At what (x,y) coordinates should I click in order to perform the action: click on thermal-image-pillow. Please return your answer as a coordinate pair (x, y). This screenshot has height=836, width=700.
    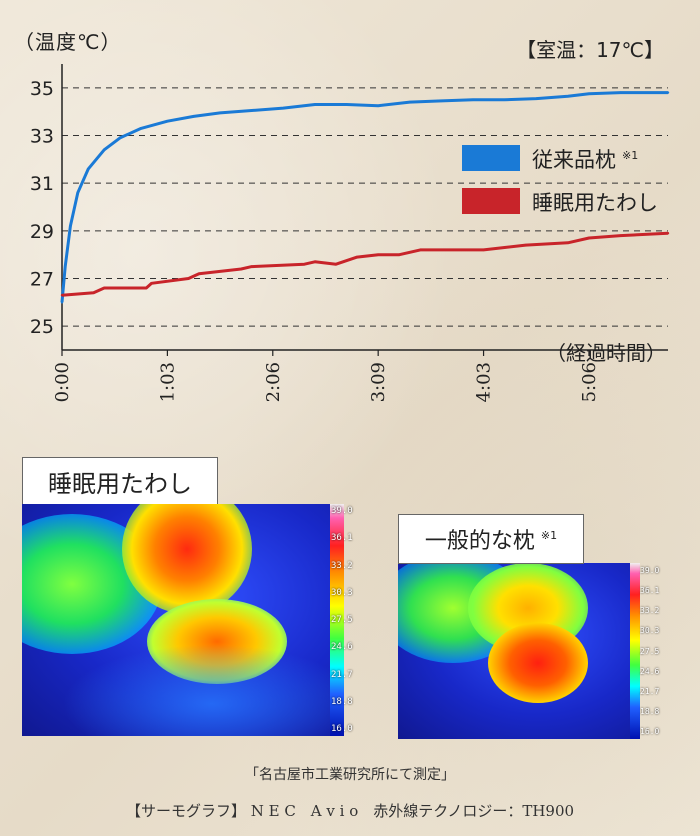
    Looking at the image, I should click on (514, 651).